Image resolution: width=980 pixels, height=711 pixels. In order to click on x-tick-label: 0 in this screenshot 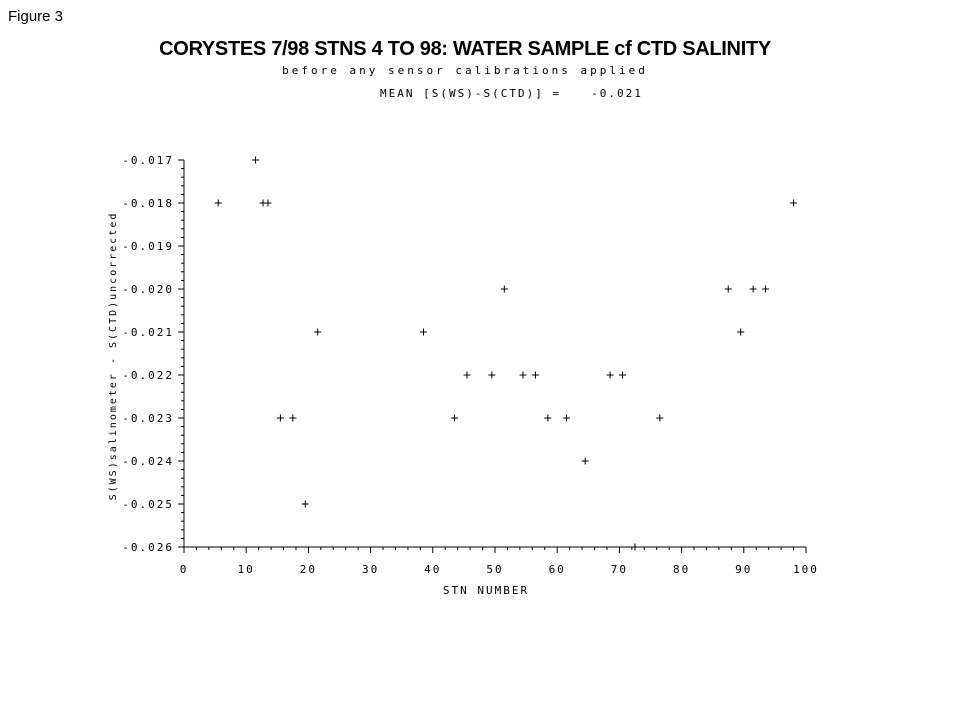, I will do `click(184, 569)`.